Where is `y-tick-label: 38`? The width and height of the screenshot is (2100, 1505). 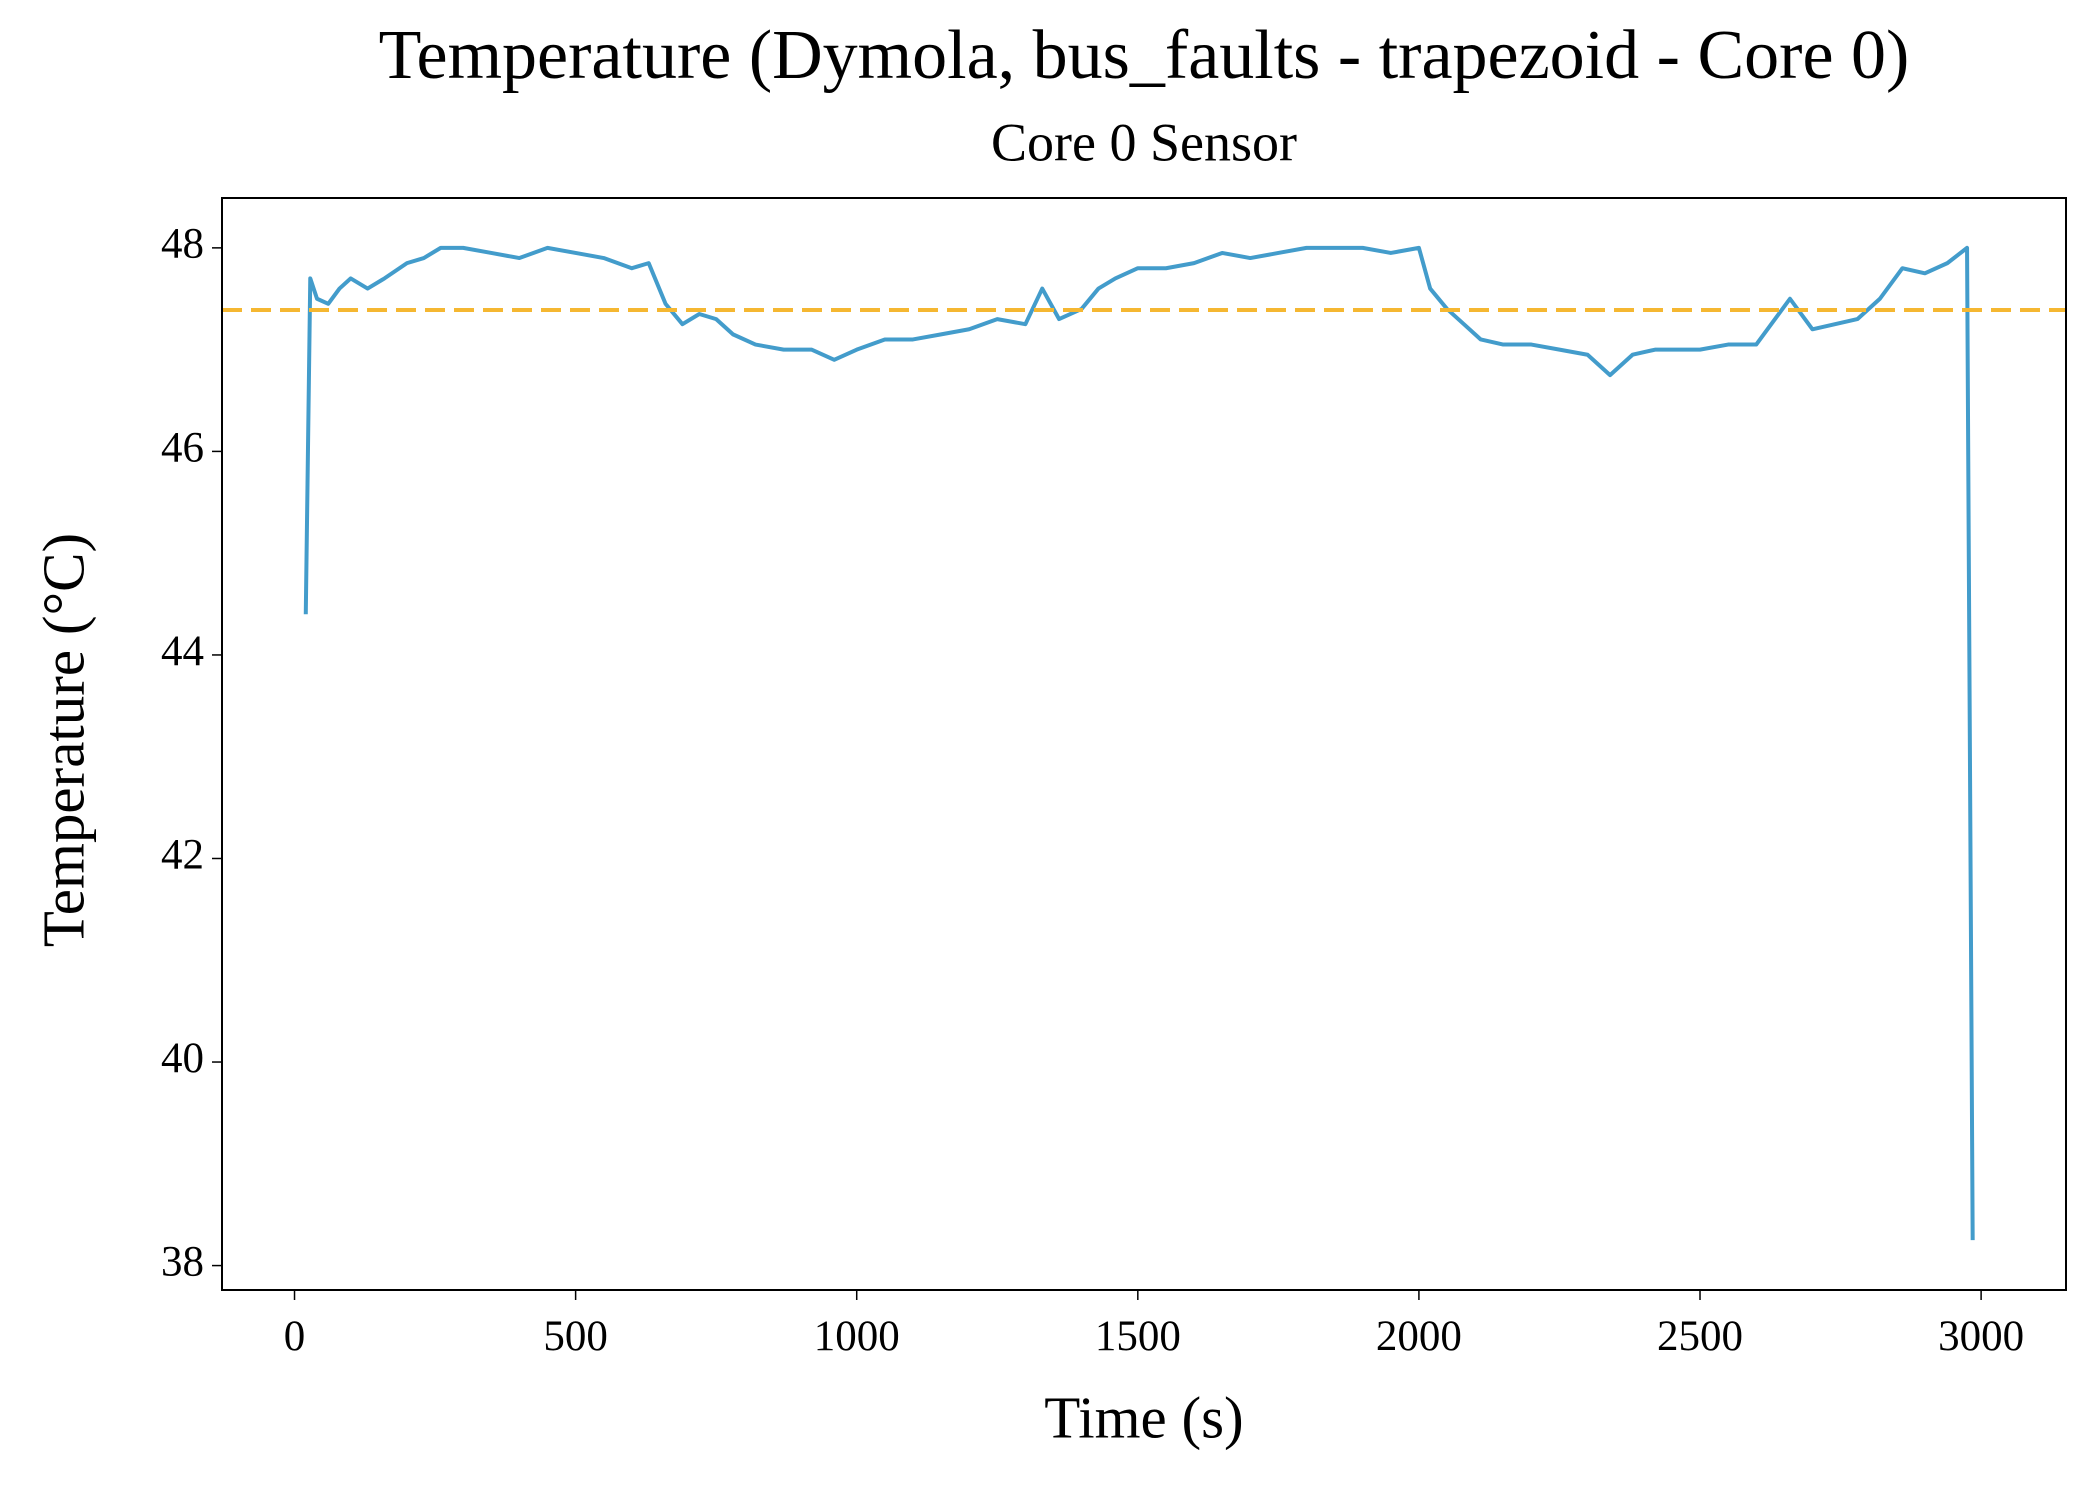
y-tick-label: 38 is located at coordinates (182, 1261).